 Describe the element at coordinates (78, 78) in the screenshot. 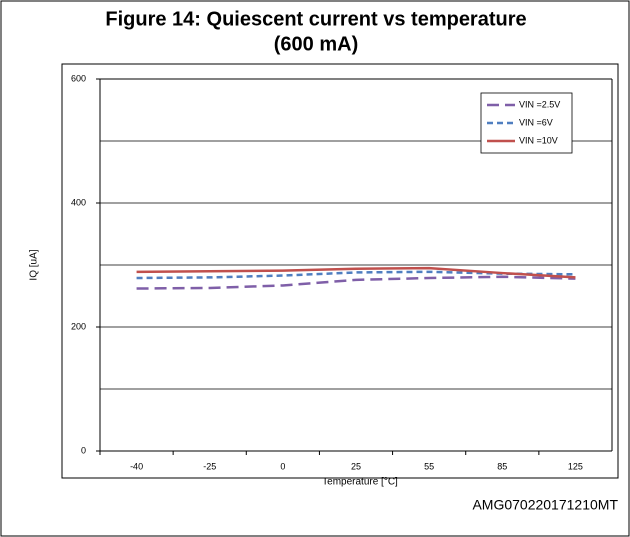

I see `y-tick-label: 600` at that location.